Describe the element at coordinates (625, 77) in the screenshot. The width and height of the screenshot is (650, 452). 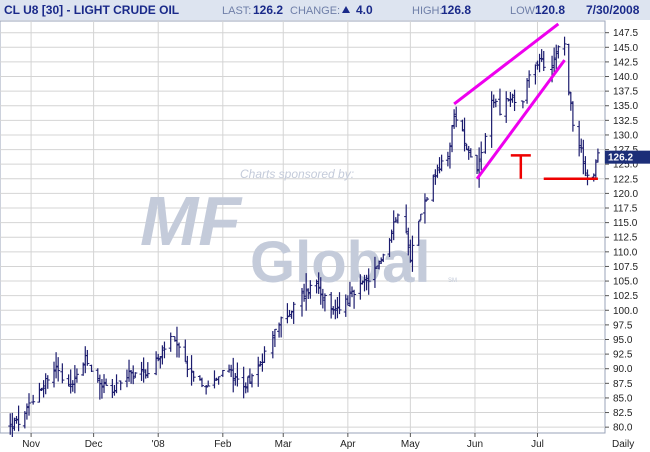
I see `y-tick-label: 140.0` at that location.